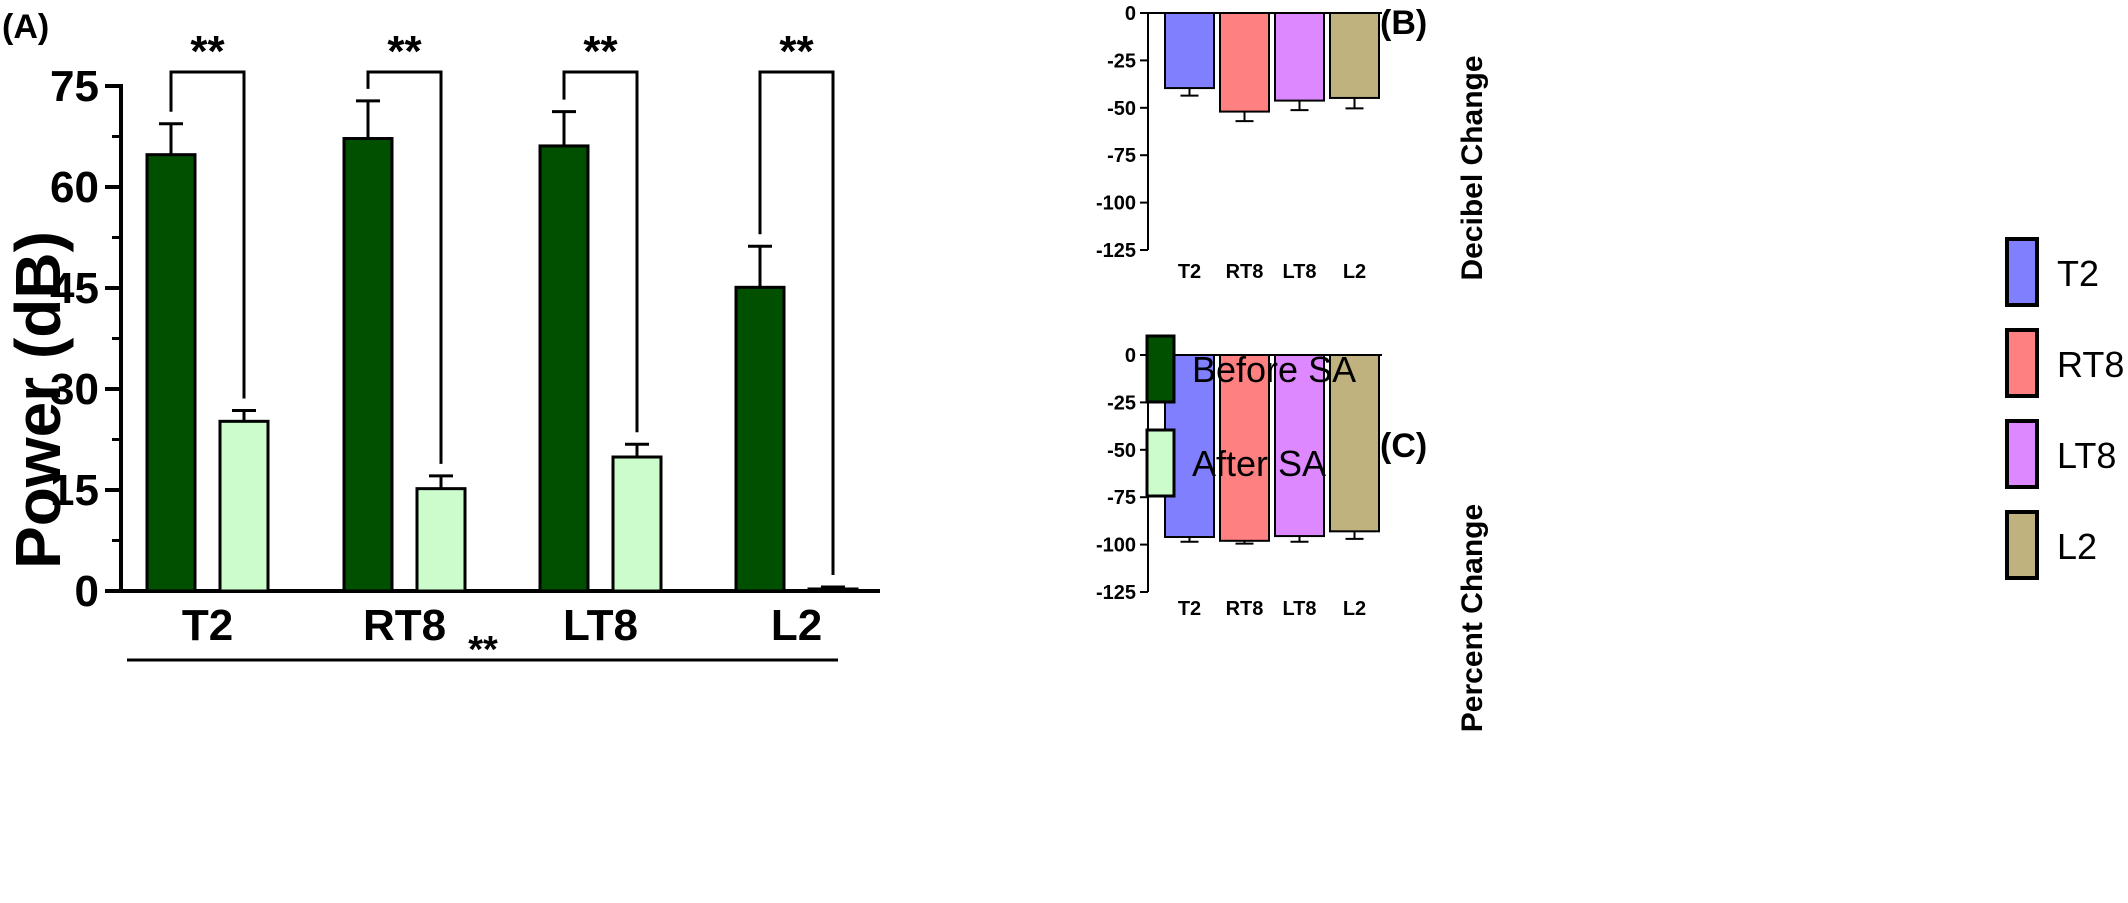 The width and height of the screenshot is (2128, 903). I want to click on panel-a-bar-after-RT8, so click(441, 540).